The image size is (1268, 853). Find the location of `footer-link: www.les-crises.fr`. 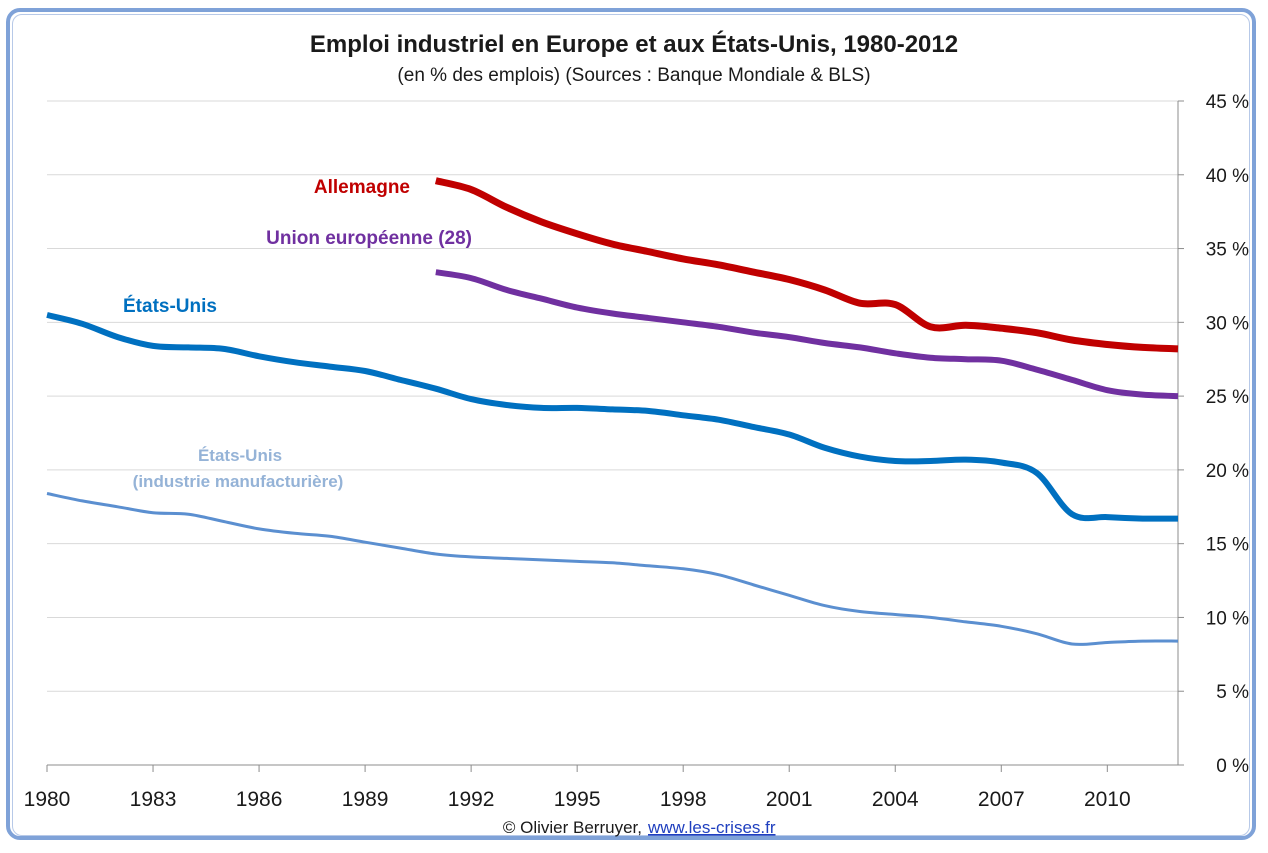

footer-link: www.les-crises.fr is located at coordinates (711, 827).